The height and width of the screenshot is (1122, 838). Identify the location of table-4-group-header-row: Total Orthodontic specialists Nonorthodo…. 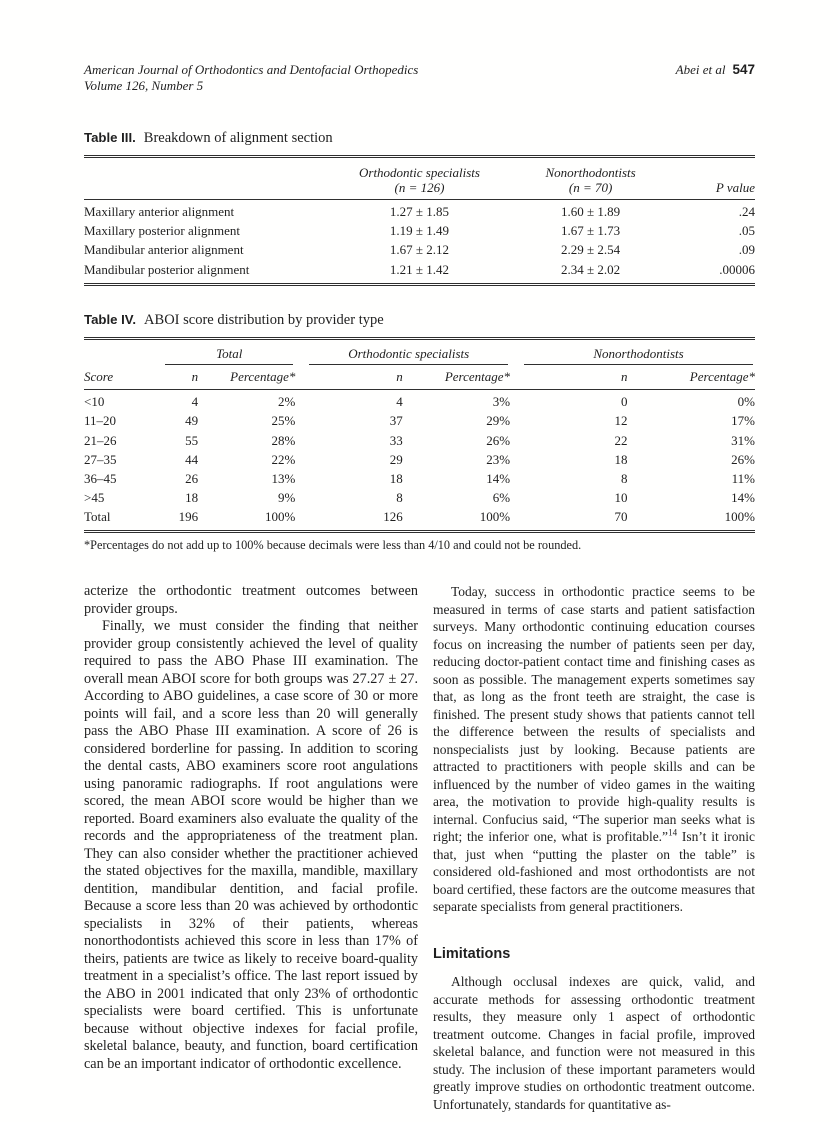
(419, 353).